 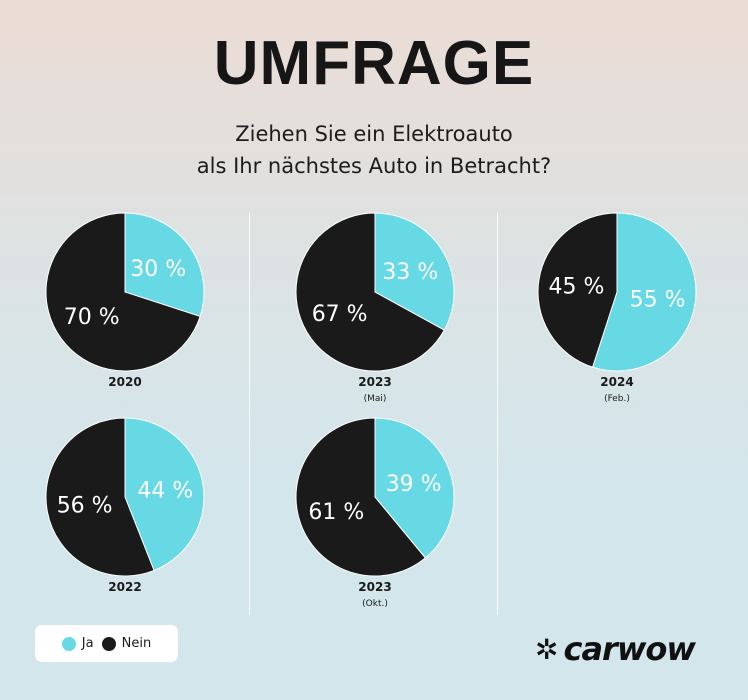 I want to click on period-label: (Okt.), so click(x=375, y=604).